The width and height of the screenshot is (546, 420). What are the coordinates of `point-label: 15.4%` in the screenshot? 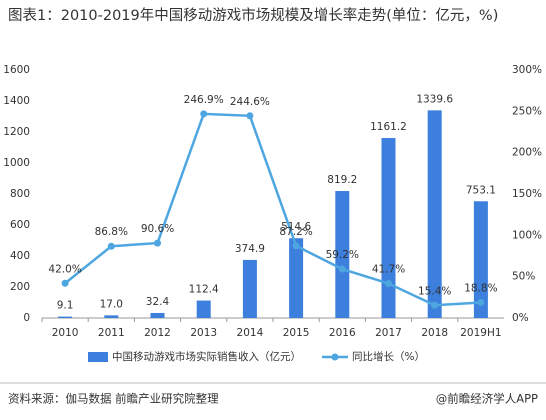 It's located at (434, 291).